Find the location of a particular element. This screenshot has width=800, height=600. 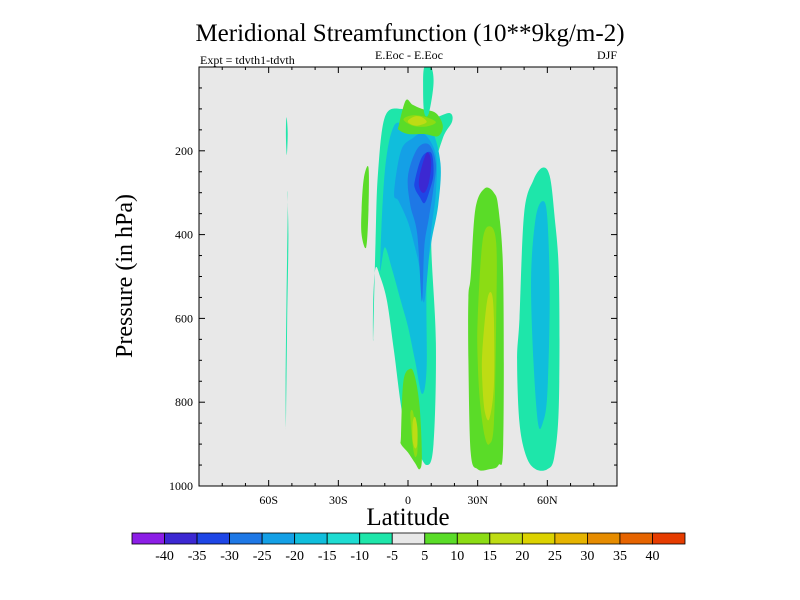

colorbar-label: 25 is located at coordinates (555, 556).